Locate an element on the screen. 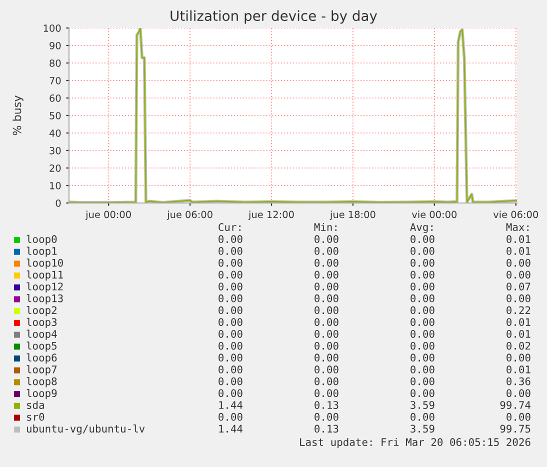 Image resolution: width=547 pixels, height=467 pixels. category-label: loop8 is located at coordinates (41, 382).